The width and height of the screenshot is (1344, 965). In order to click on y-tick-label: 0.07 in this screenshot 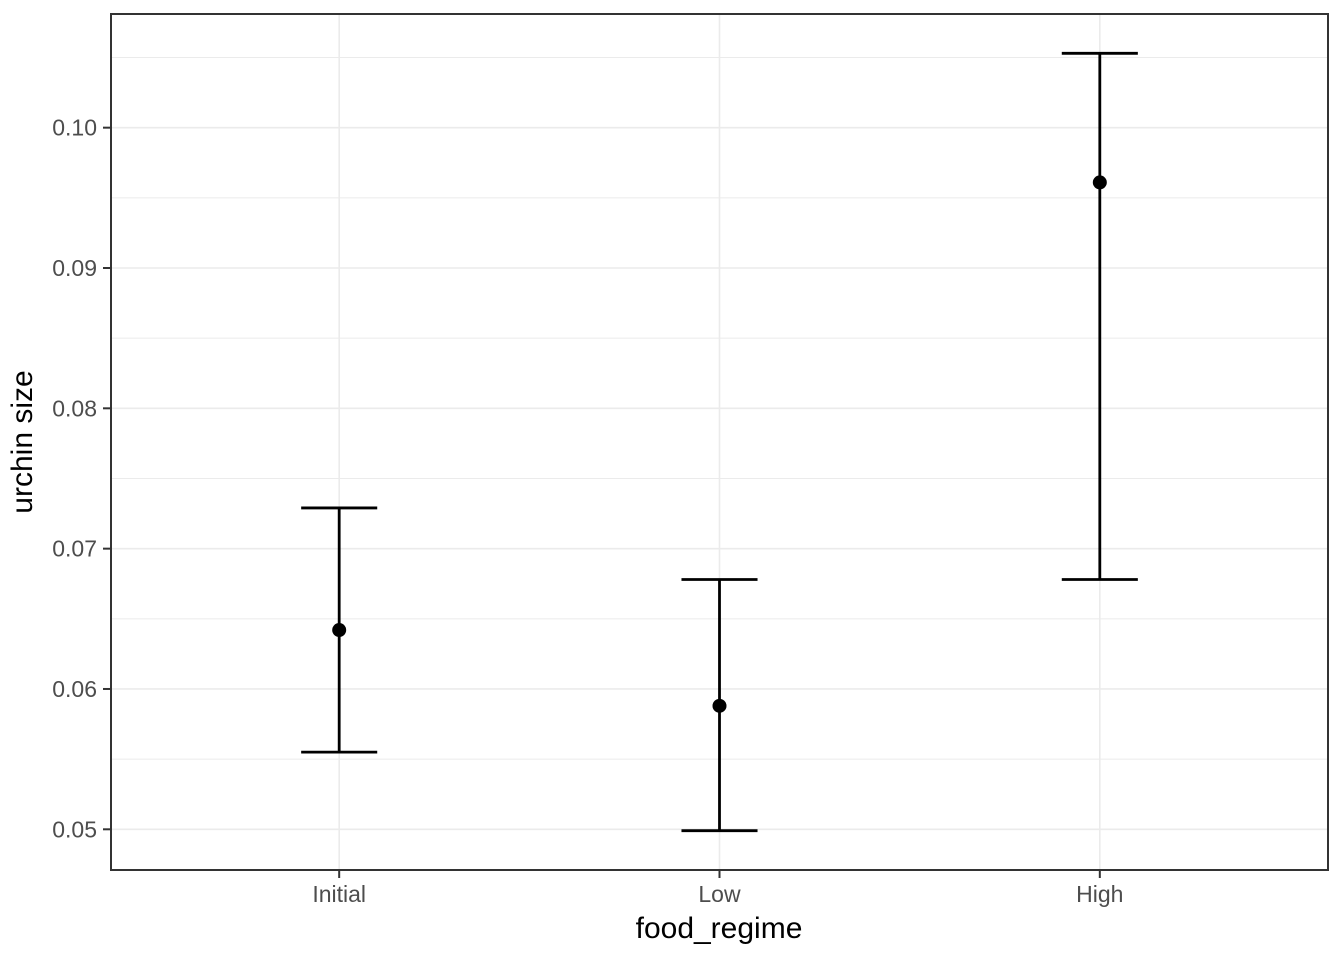, I will do `click(74, 549)`.